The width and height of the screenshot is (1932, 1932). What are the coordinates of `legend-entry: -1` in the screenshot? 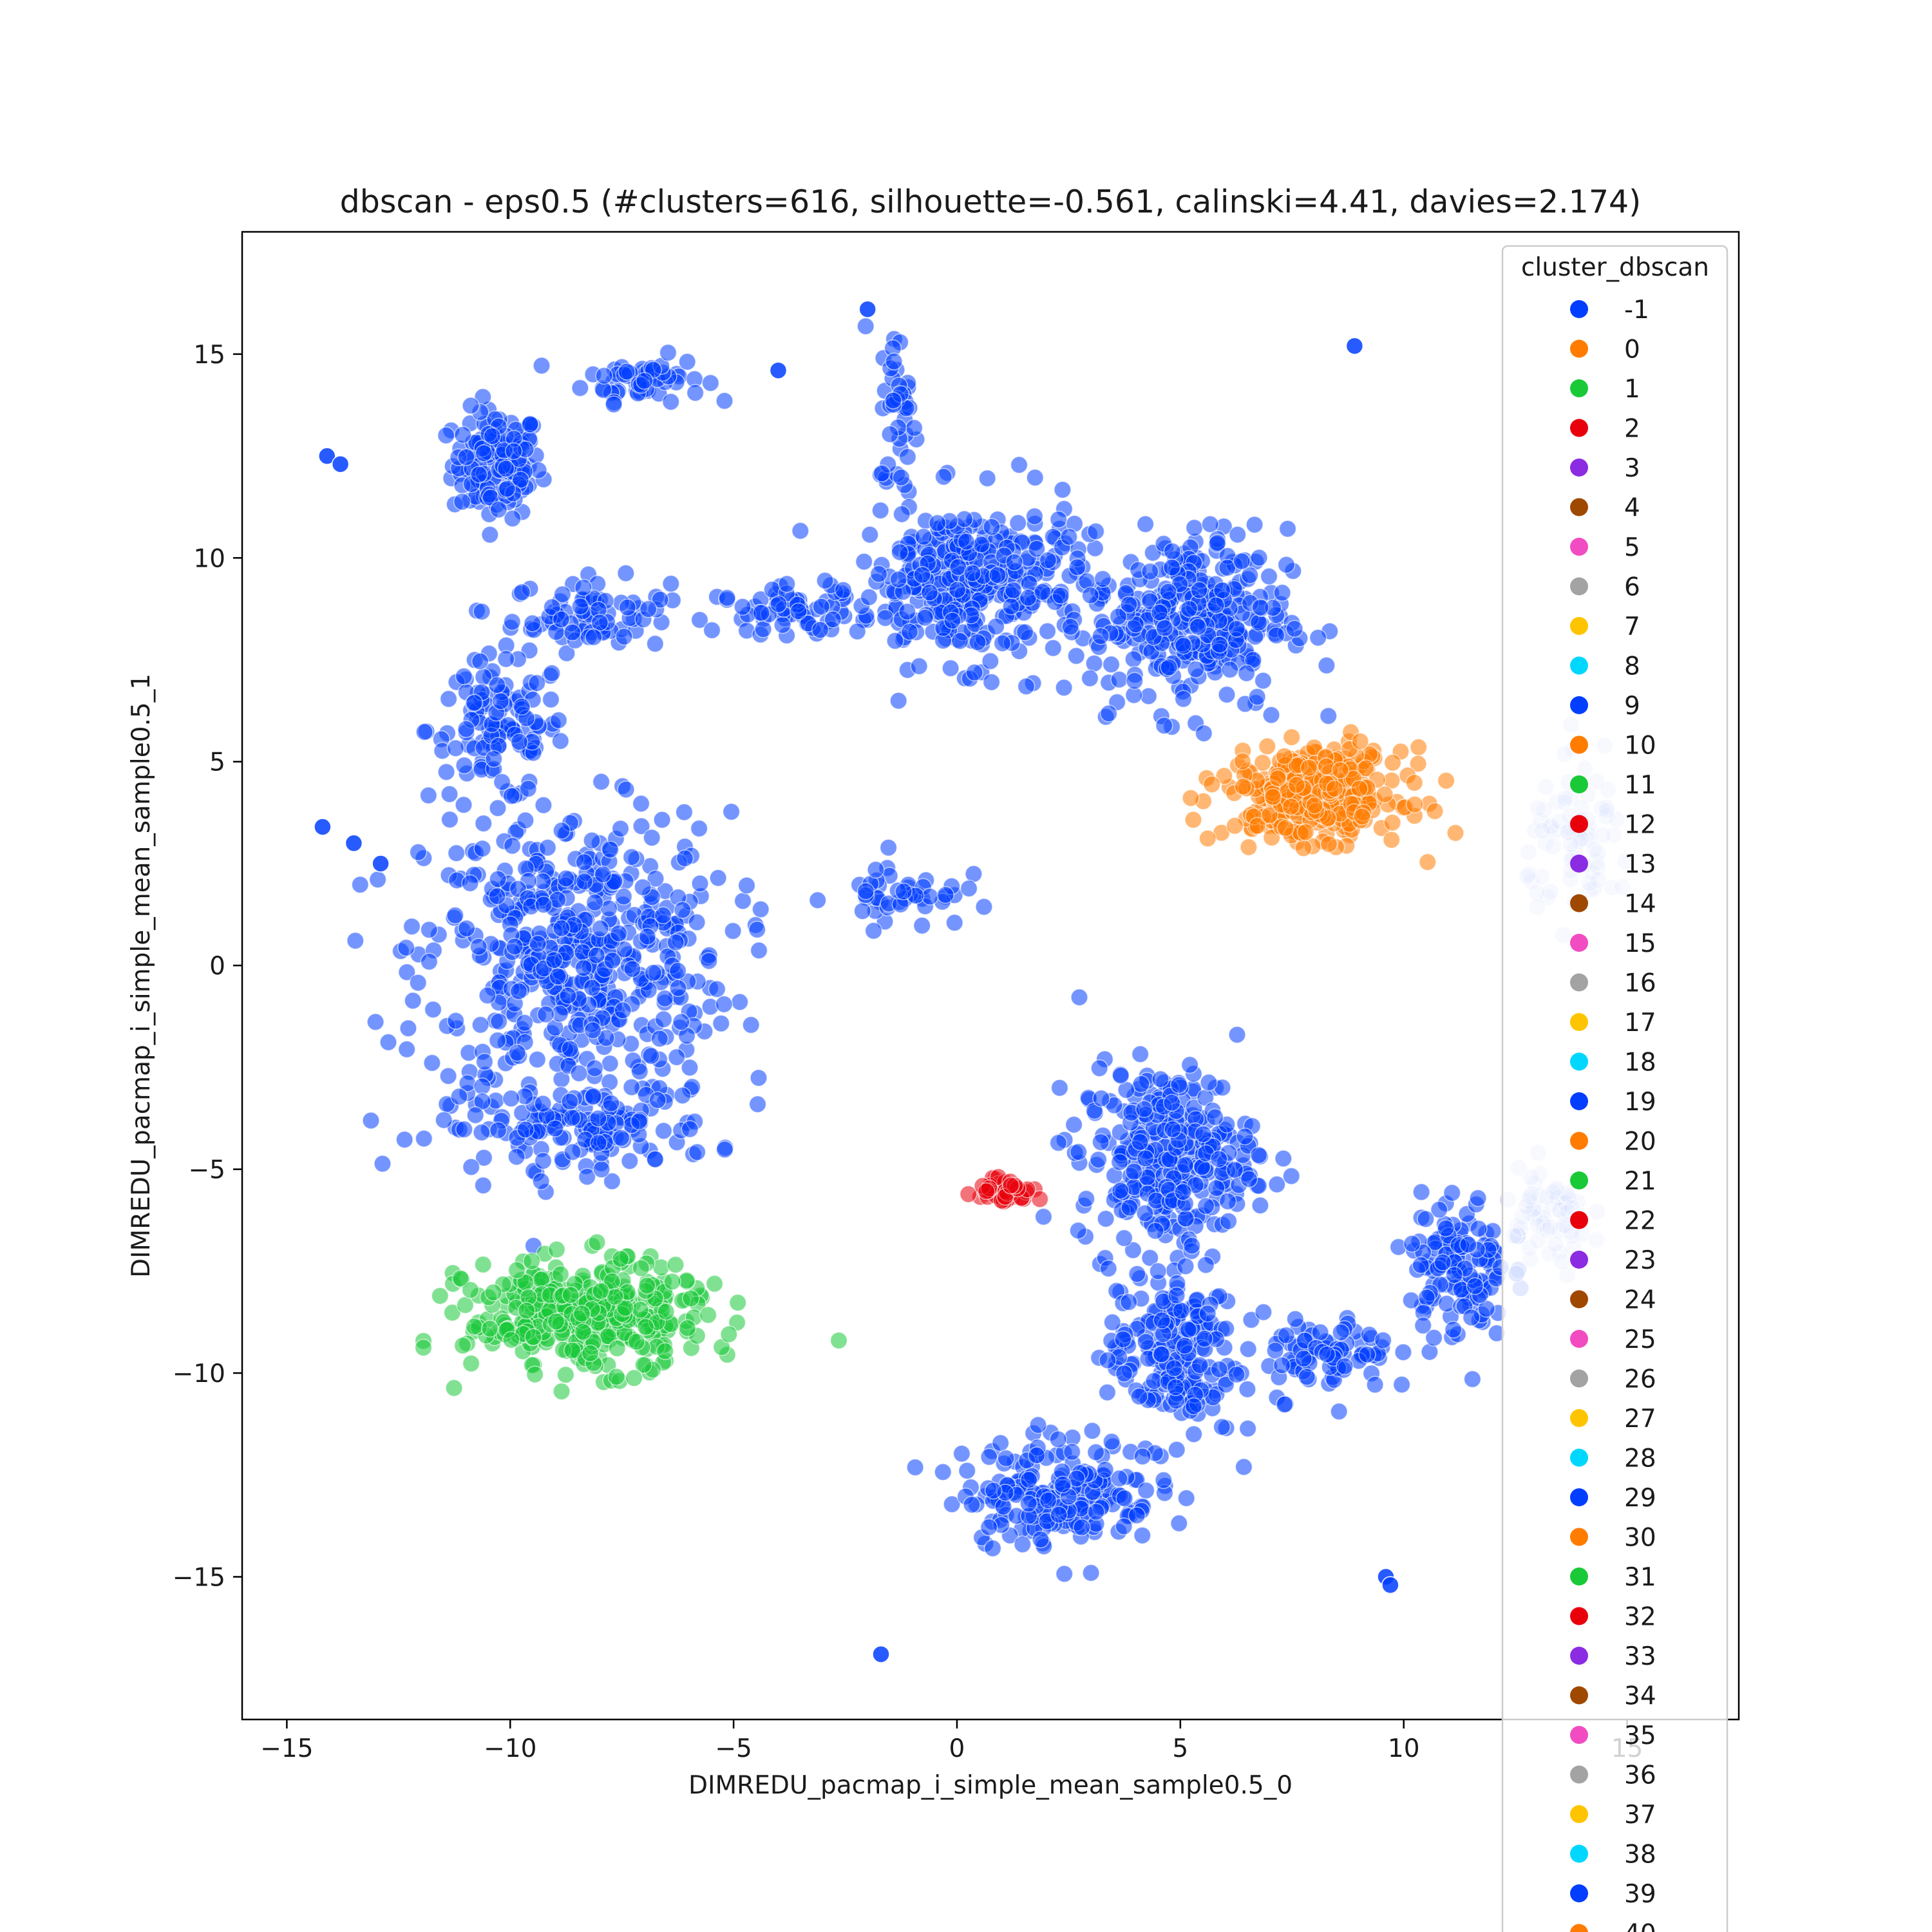 It's located at (1609, 310).